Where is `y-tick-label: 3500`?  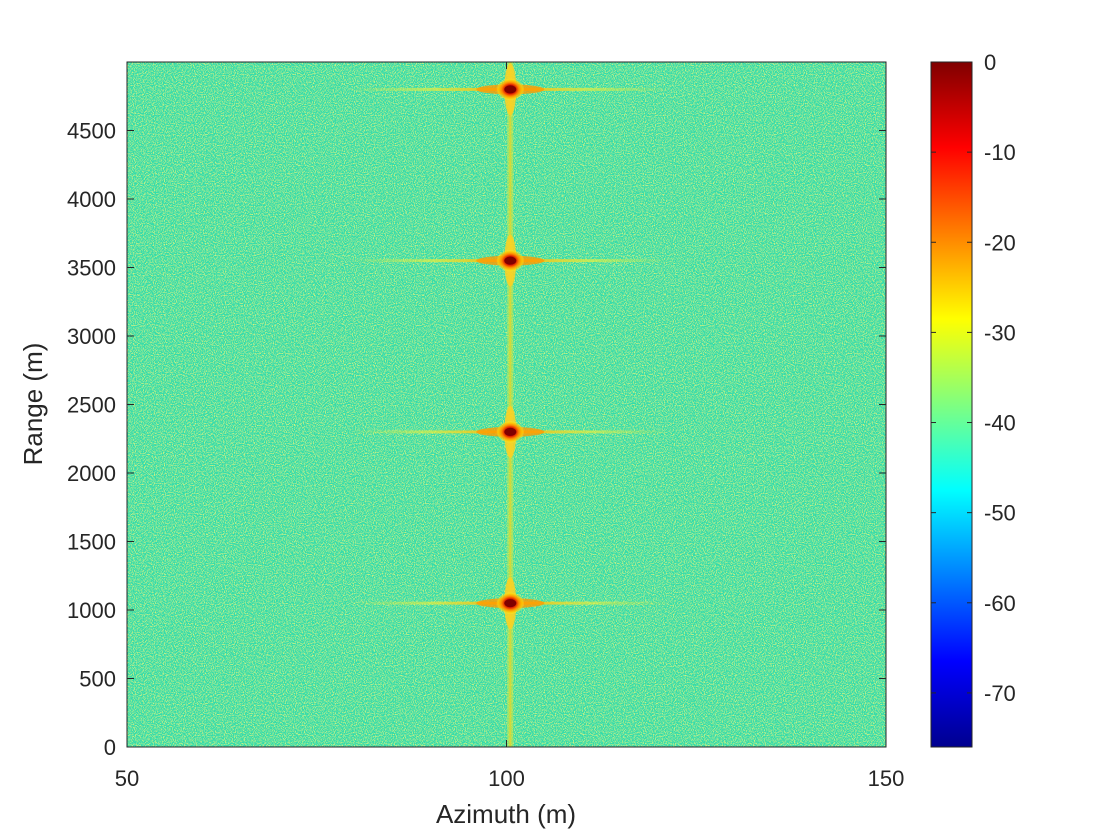
y-tick-label: 3500 is located at coordinates (91, 268).